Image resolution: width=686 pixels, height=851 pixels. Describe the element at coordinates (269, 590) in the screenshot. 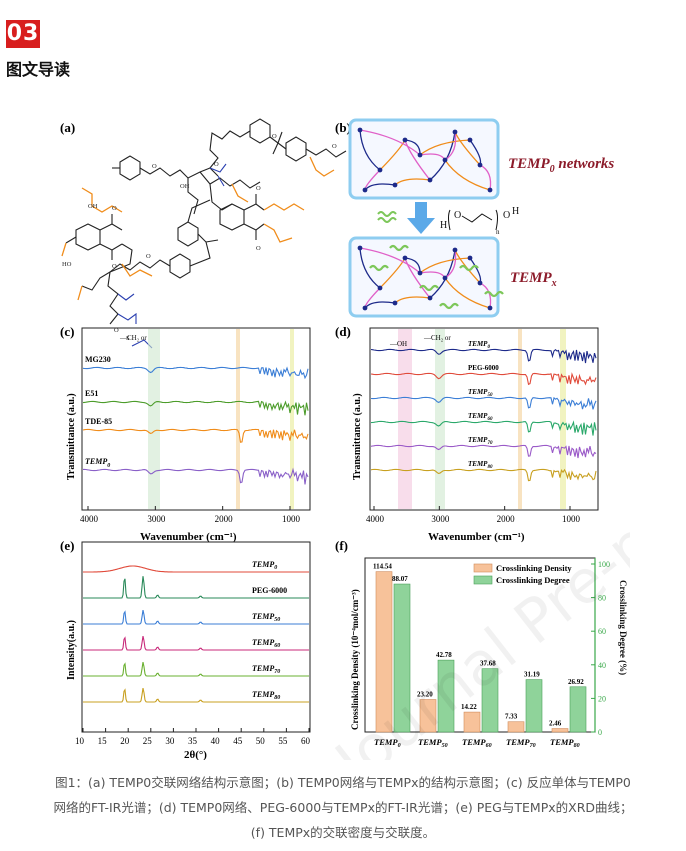

I see `trace-label: PEG-6000` at that location.